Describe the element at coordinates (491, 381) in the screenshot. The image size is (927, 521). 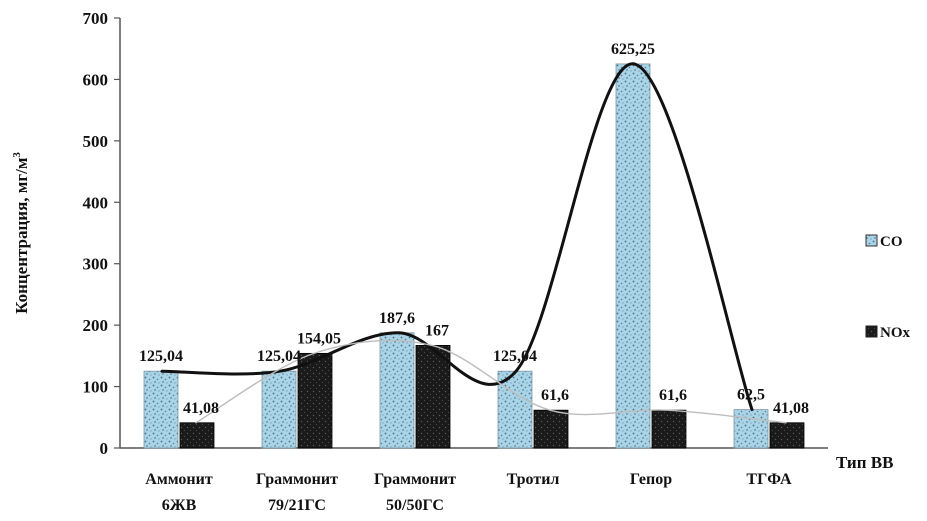
I see `trend-line-nox` at that location.